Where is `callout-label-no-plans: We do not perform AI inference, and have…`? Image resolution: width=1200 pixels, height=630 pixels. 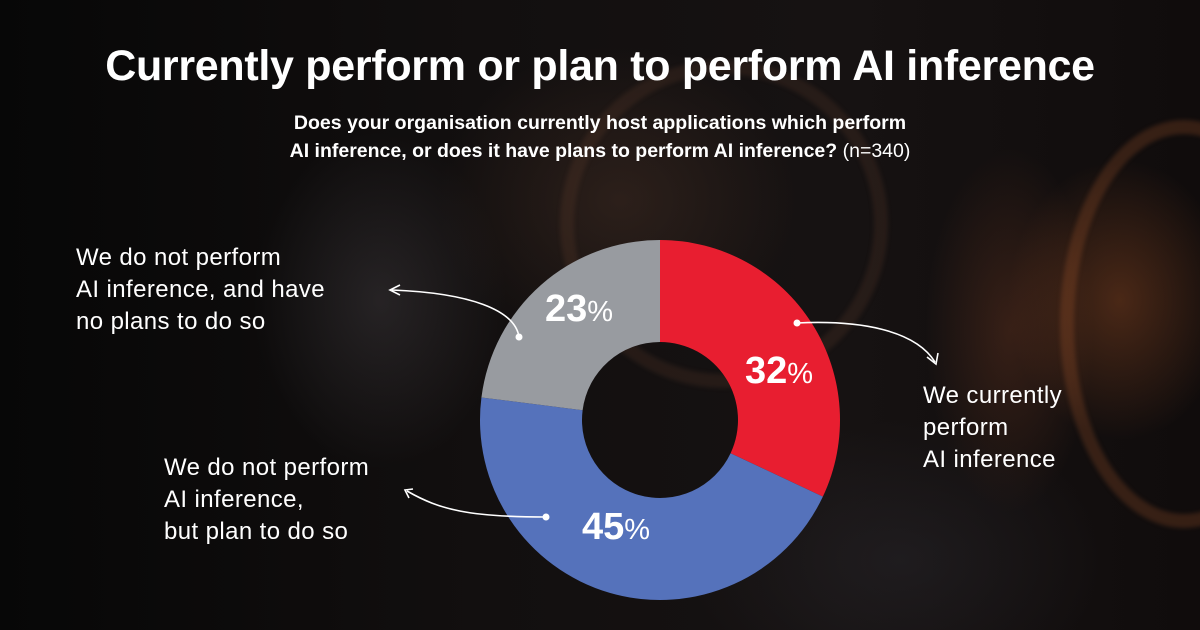 callout-label-no-plans: We do not perform AI inference, and have… is located at coordinates (200, 290).